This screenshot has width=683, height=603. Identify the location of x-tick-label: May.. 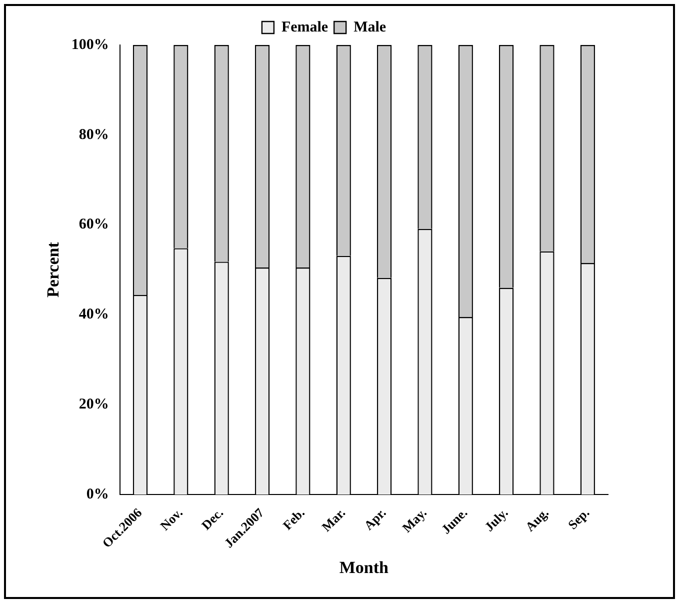
(414, 520).